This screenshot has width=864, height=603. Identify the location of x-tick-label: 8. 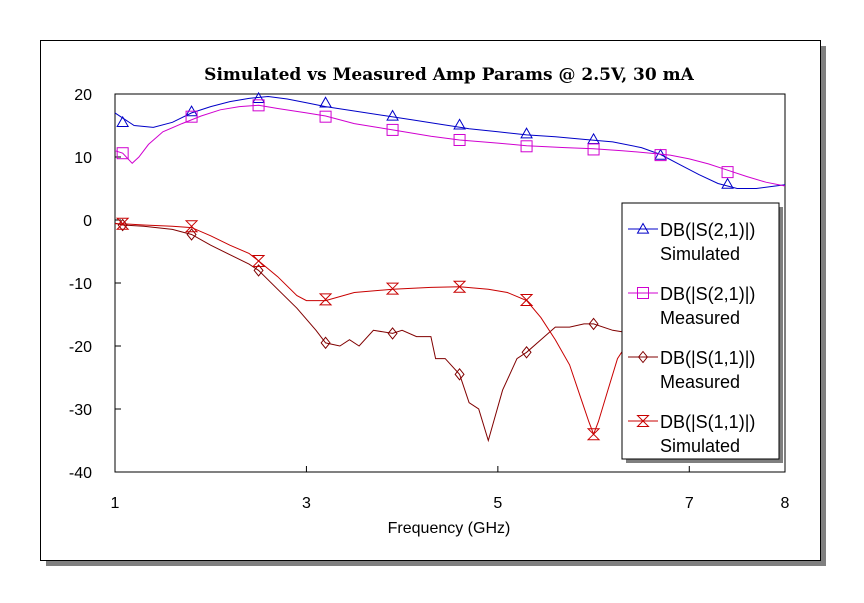
(785, 503).